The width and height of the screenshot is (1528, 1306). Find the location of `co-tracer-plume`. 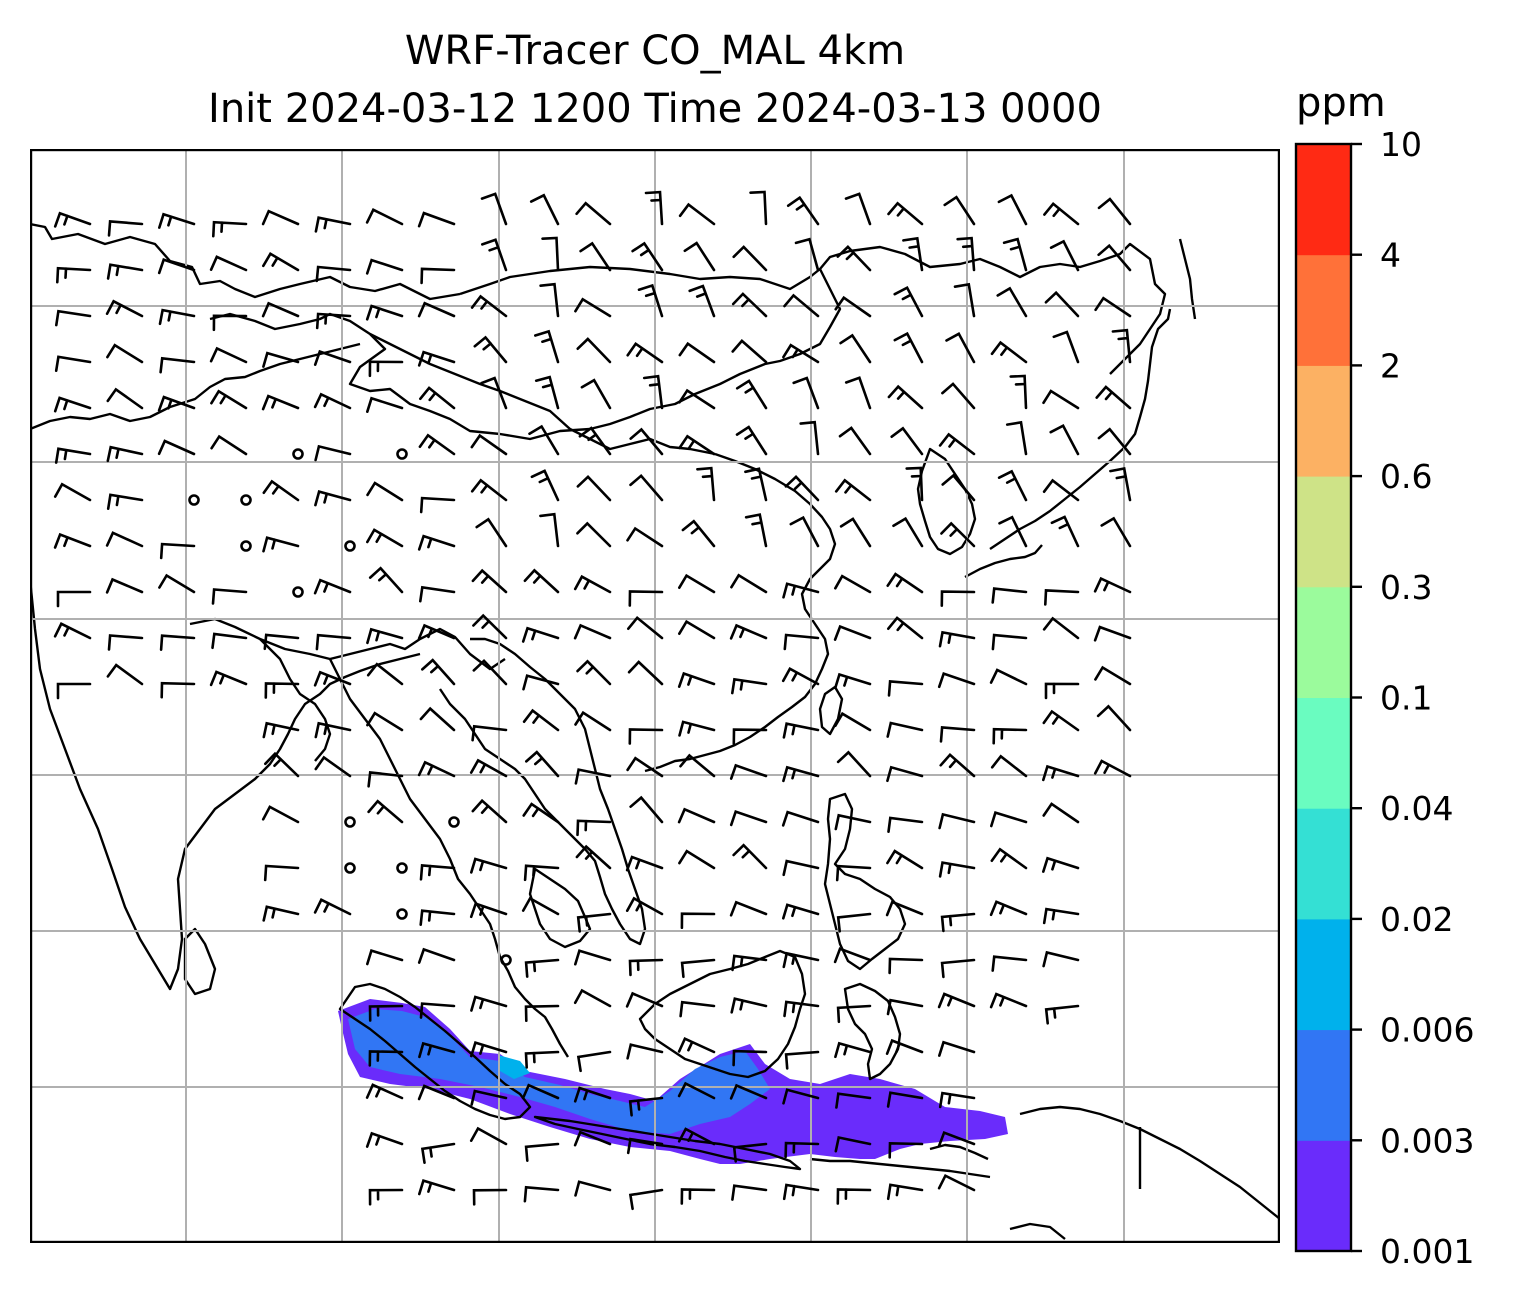

co-tracer-plume is located at coordinates (673, 1081).